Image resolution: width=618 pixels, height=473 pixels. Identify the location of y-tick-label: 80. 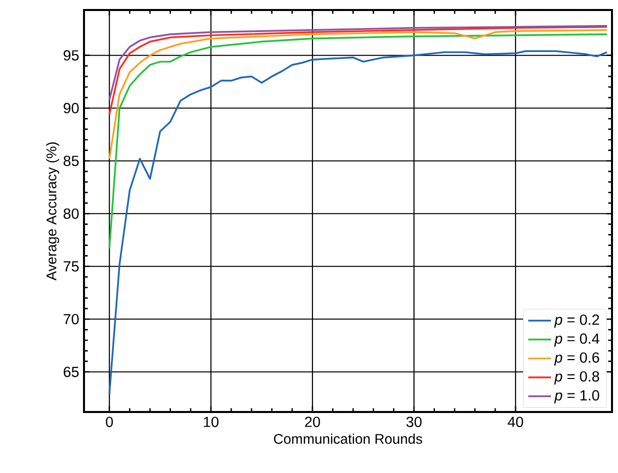
(71, 213).